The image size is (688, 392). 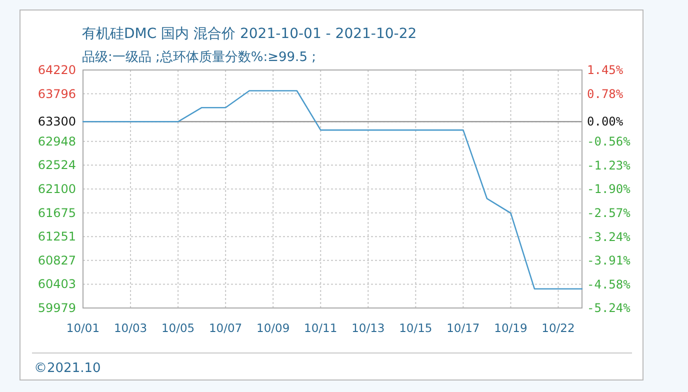 I want to click on y2-tick-label: -3.24%, so click(x=609, y=237).